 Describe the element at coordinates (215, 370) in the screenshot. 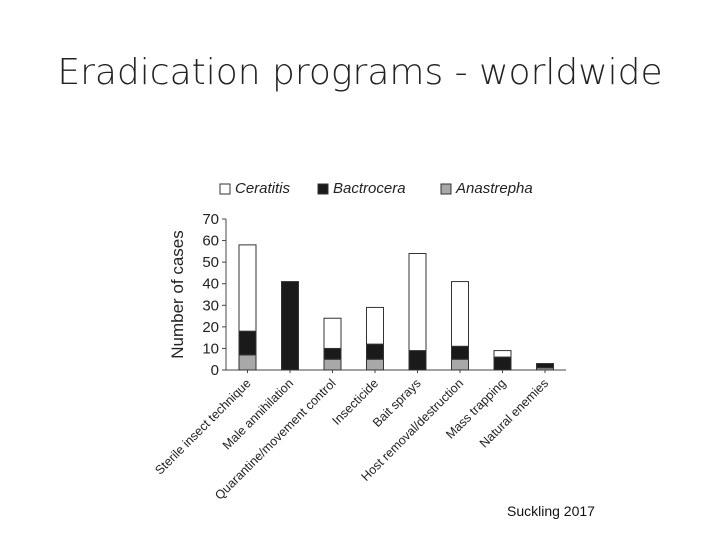

I see `y-tick-label: 0` at that location.